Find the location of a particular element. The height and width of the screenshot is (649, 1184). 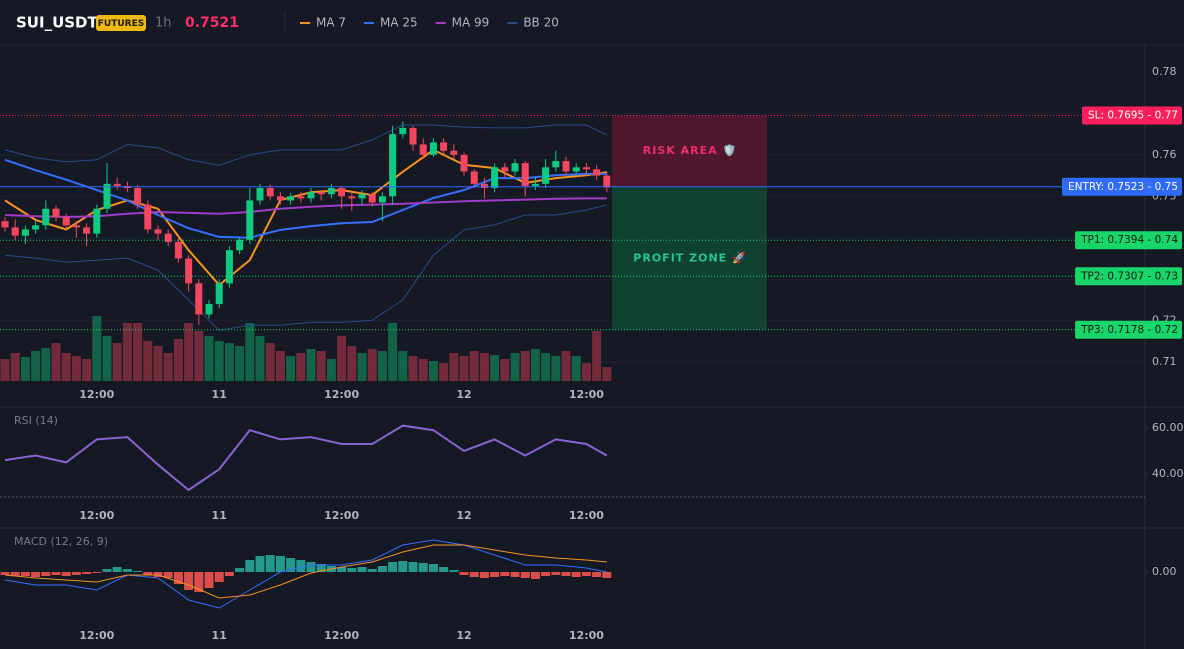

symbol: SUI_USDT is located at coordinates (57, 23).